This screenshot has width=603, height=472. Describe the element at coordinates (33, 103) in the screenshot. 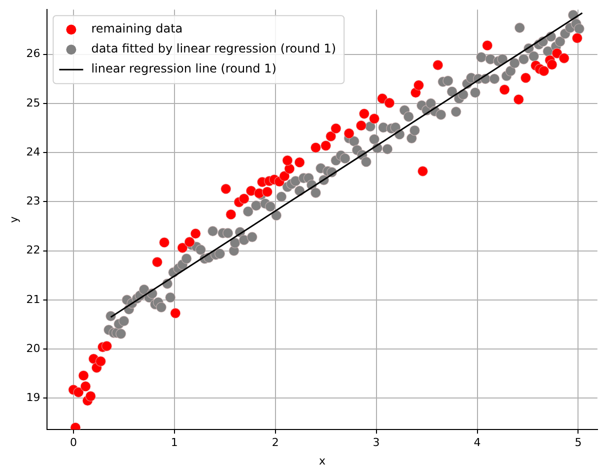

I see `y-tick-label: 25` at that location.